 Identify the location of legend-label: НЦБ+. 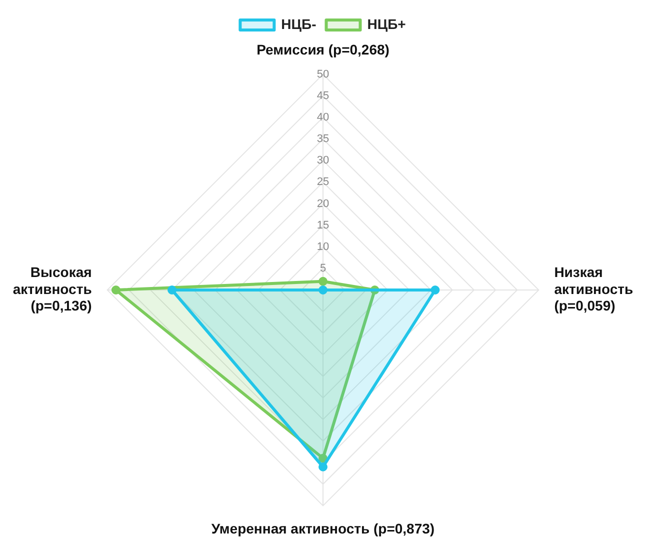
(386, 24).